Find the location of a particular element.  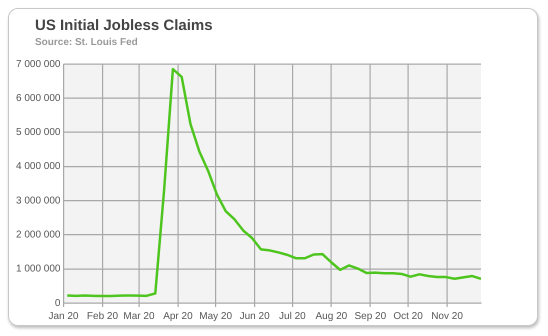

y-tick-label: 3 000 000 is located at coordinates (38, 200).